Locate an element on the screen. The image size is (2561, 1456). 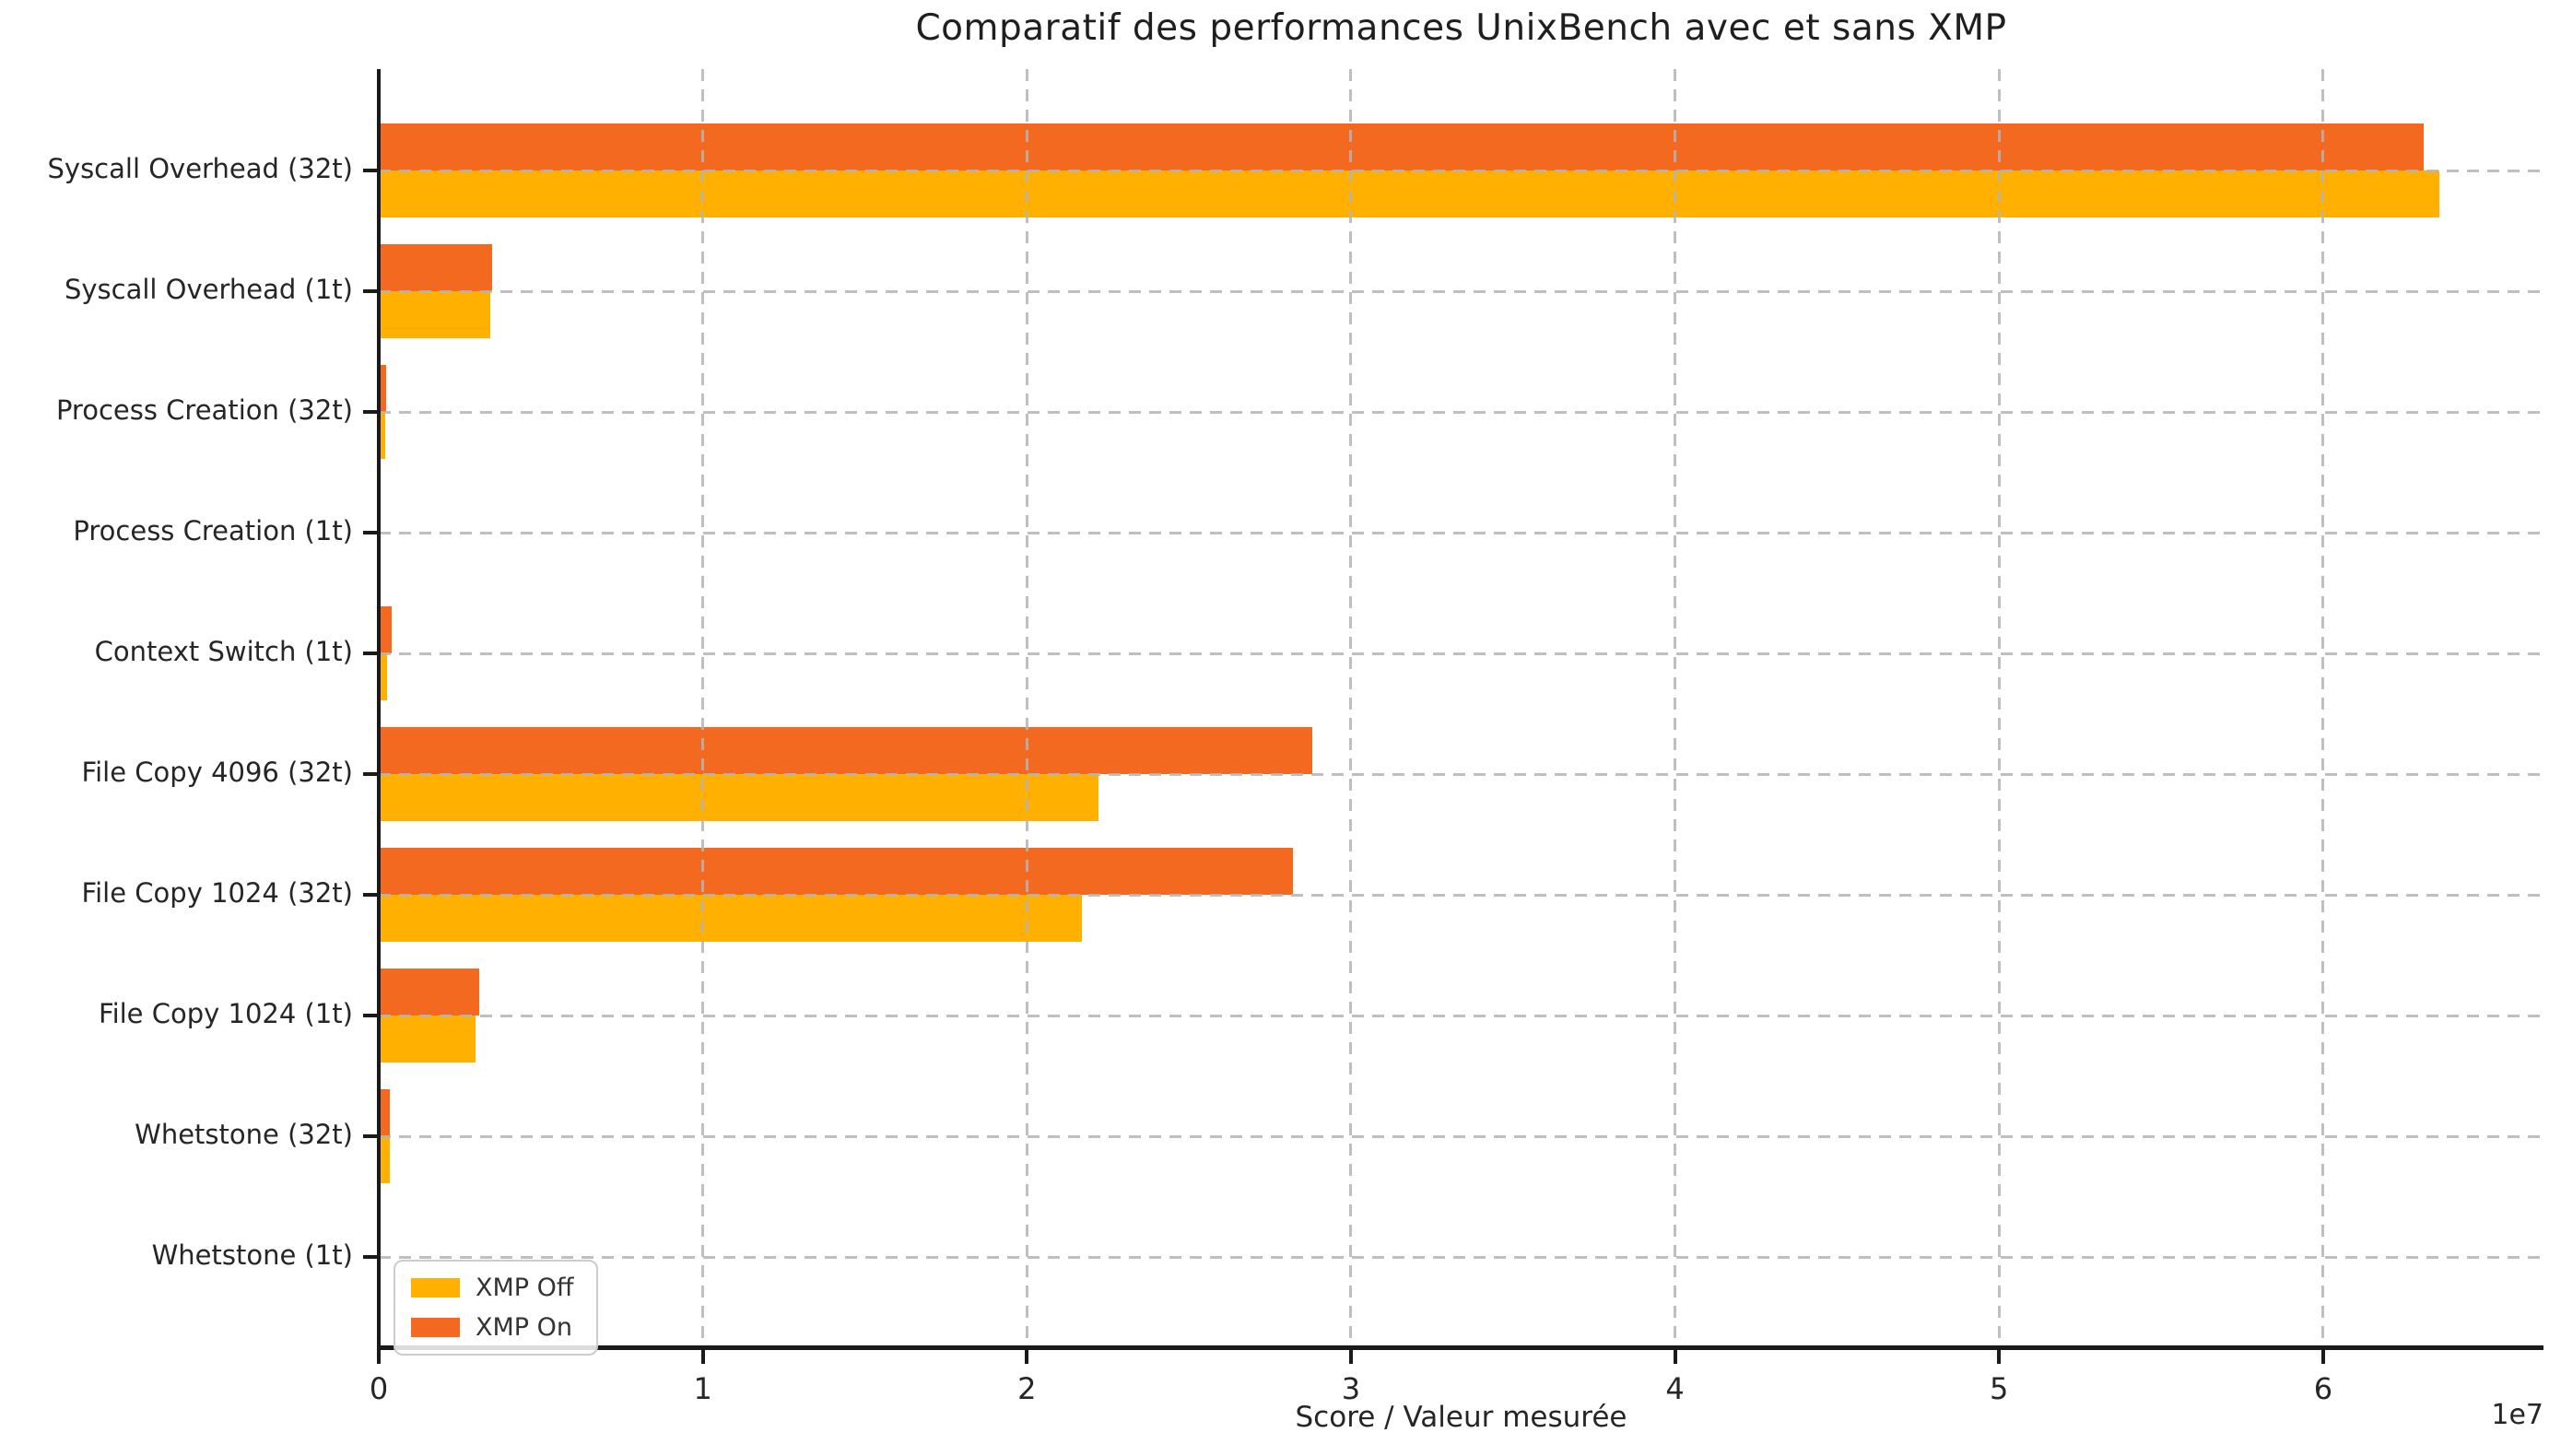
y-tick-label: File Copy 1024 (1t) is located at coordinates (226, 1013).